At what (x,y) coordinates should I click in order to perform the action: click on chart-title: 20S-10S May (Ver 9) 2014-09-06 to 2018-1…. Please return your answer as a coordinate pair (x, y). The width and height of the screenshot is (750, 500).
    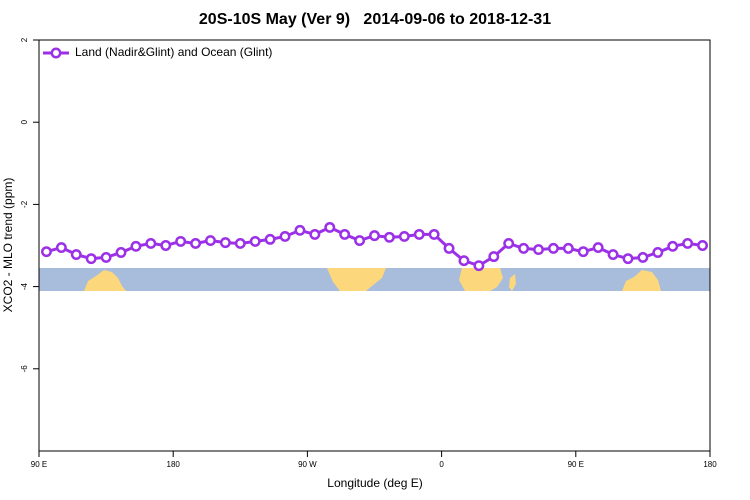
    Looking at the image, I should click on (375, 19).